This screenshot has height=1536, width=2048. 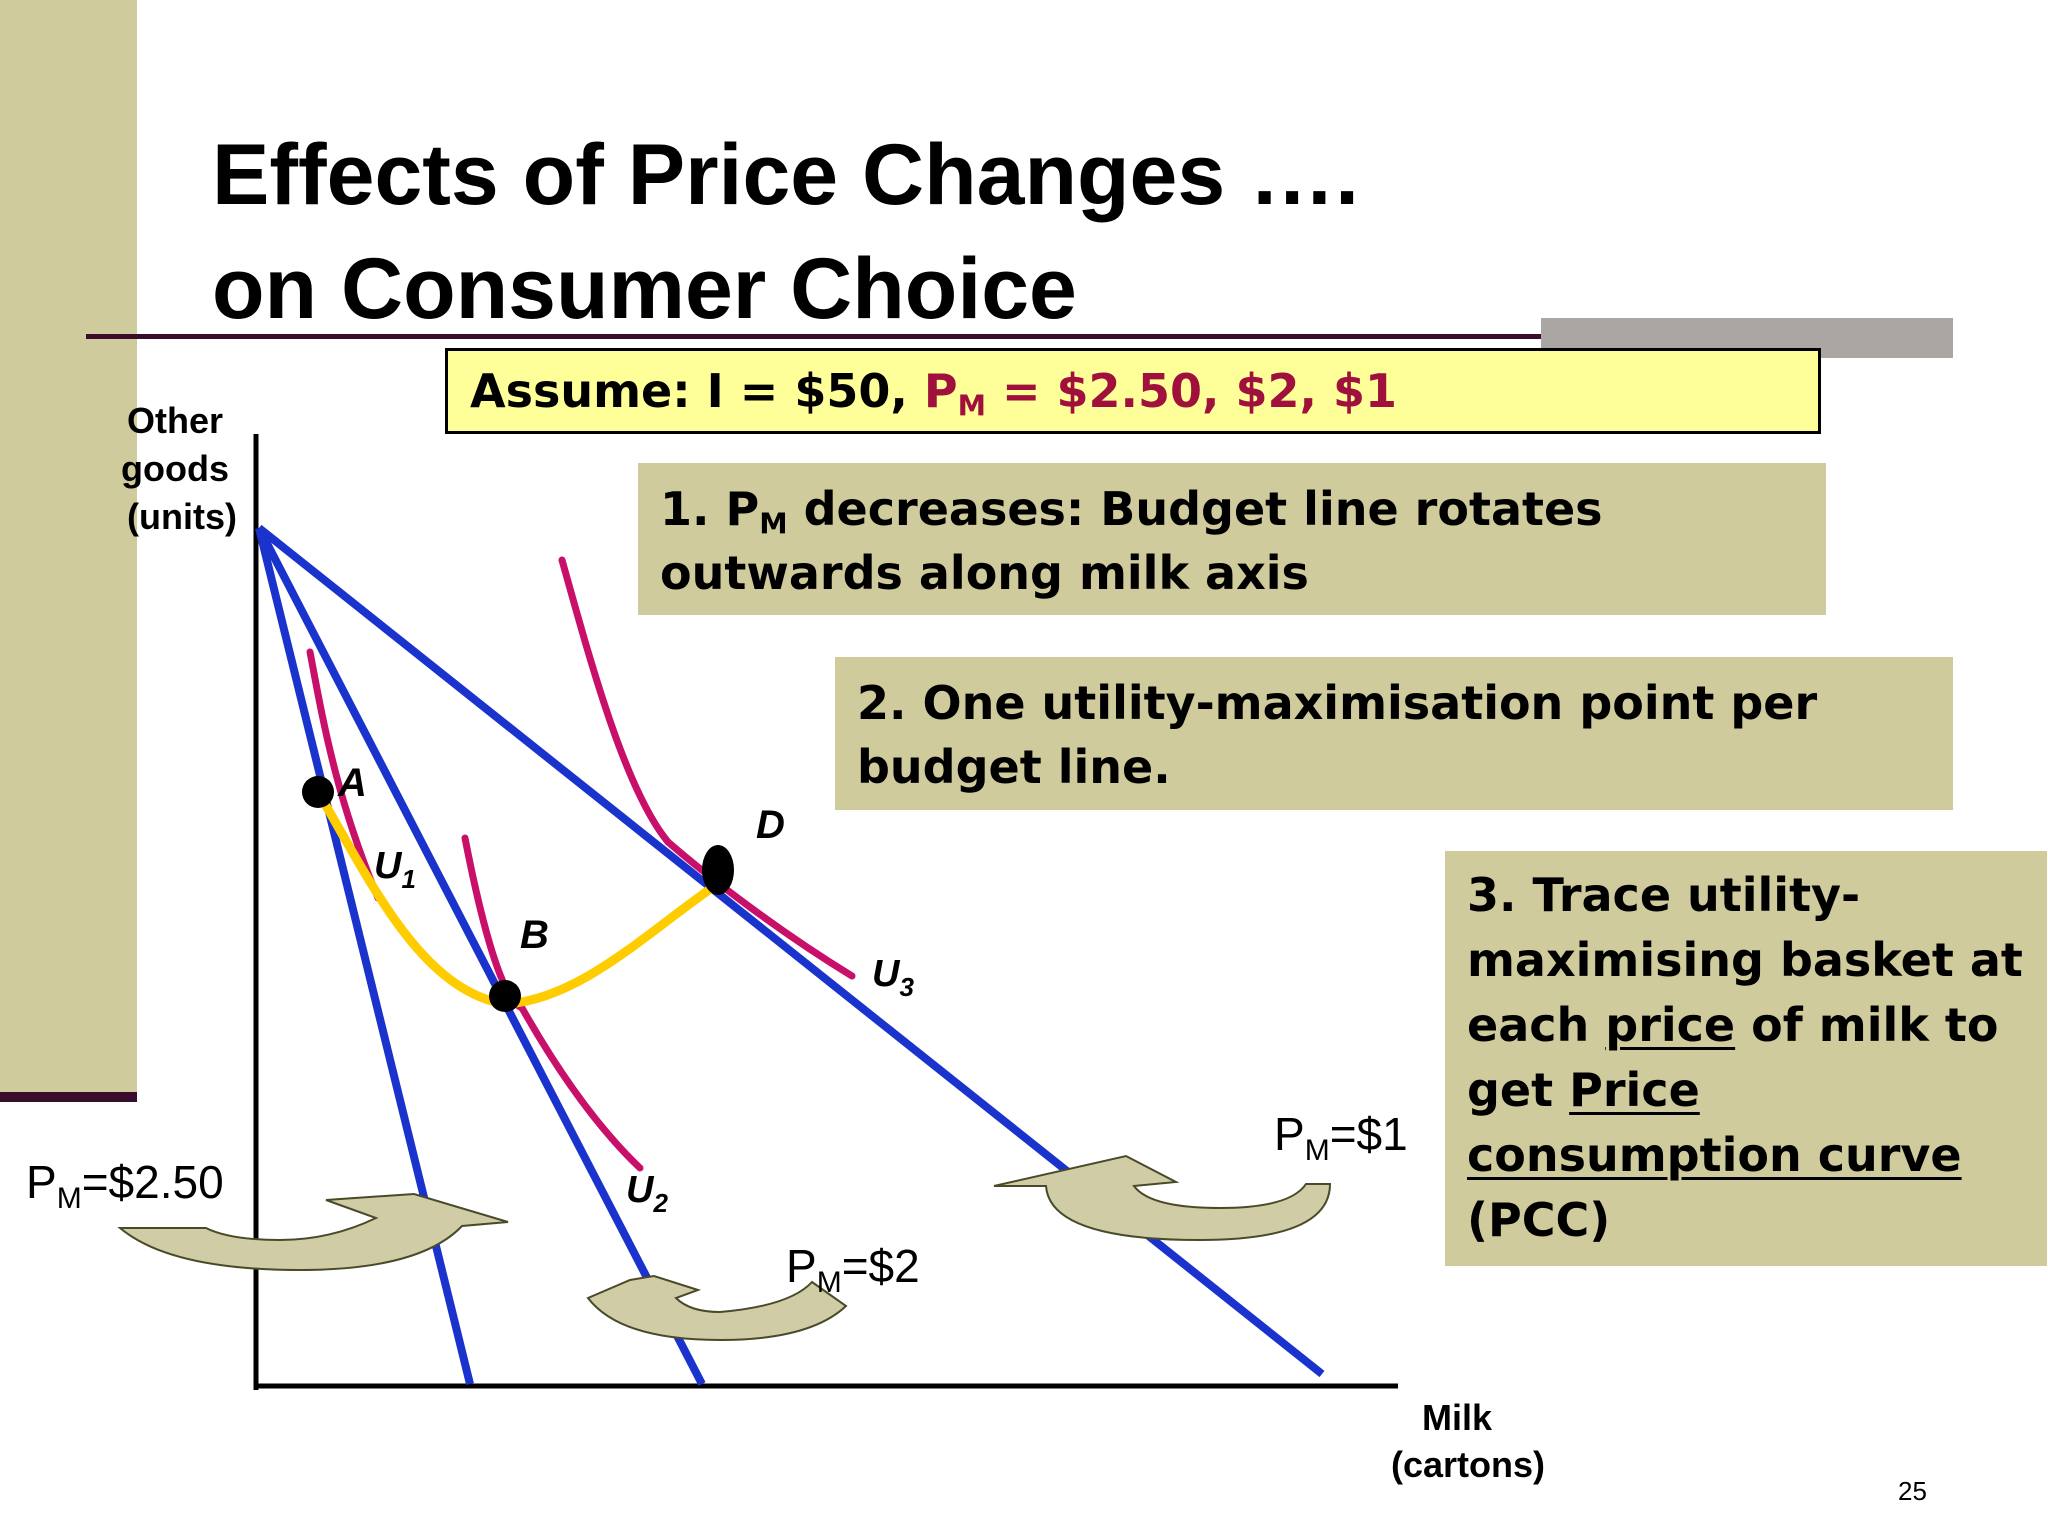 What do you see at coordinates (1468, 1464) in the screenshot?
I see `x-axis-label-line-2: (cartons)` at bounding box center [1468, 1464].